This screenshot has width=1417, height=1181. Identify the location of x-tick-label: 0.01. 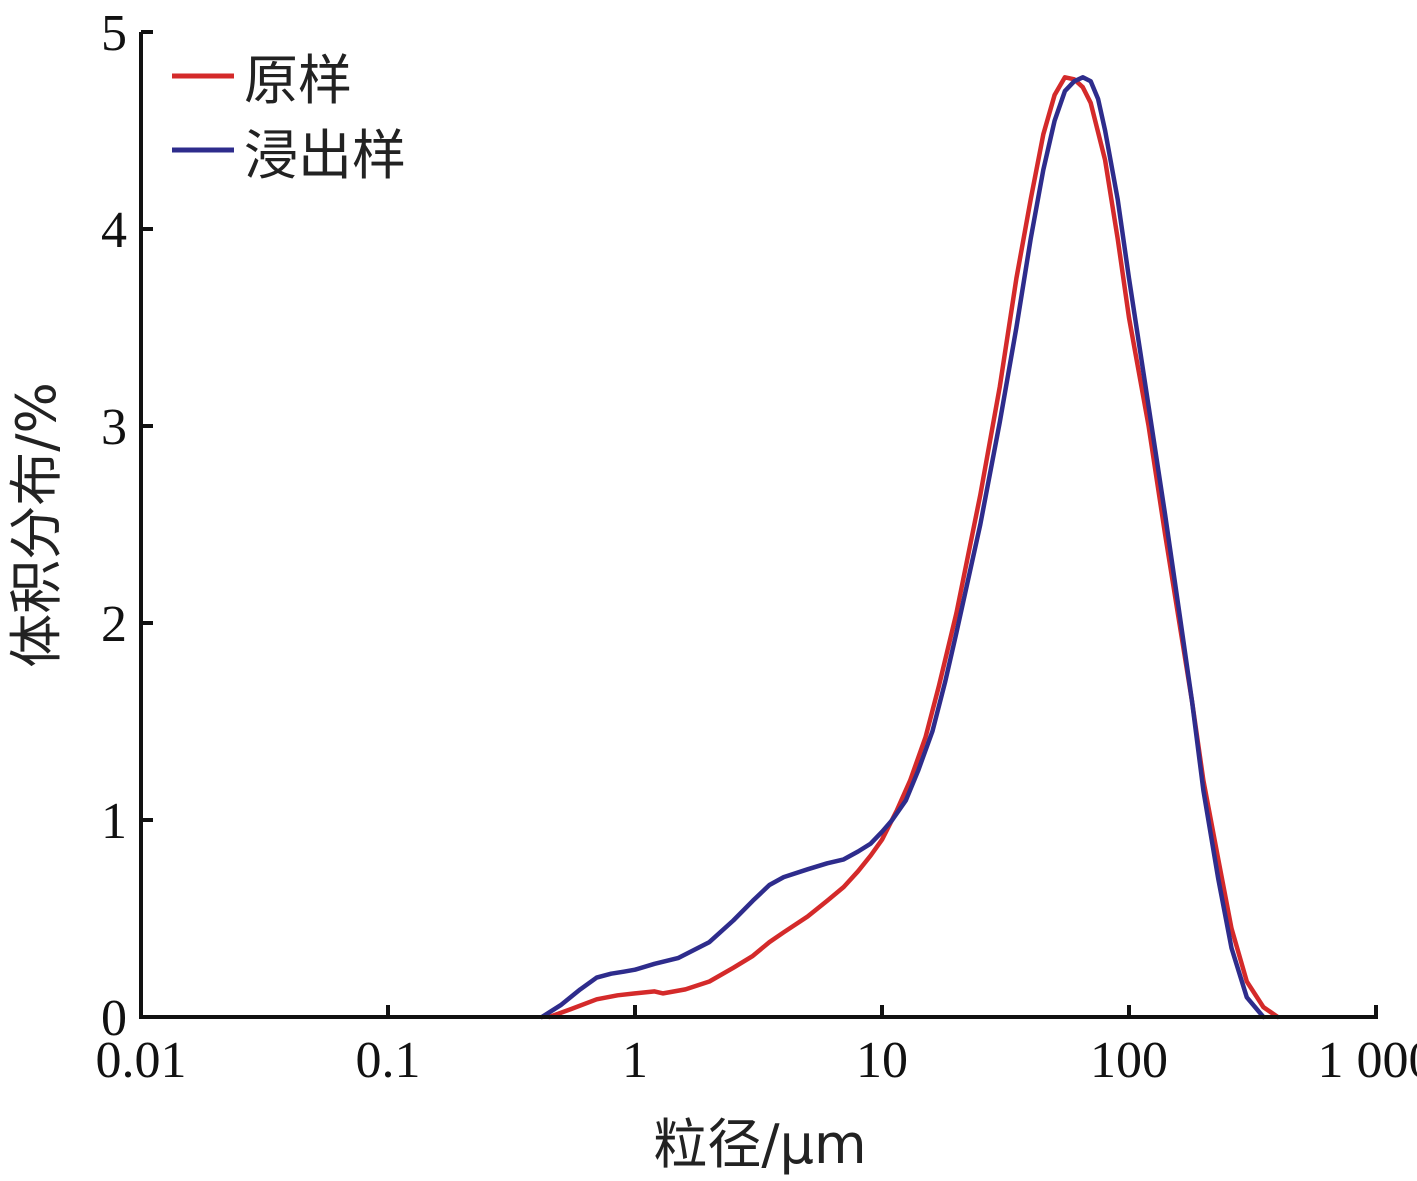
(141, 1060).